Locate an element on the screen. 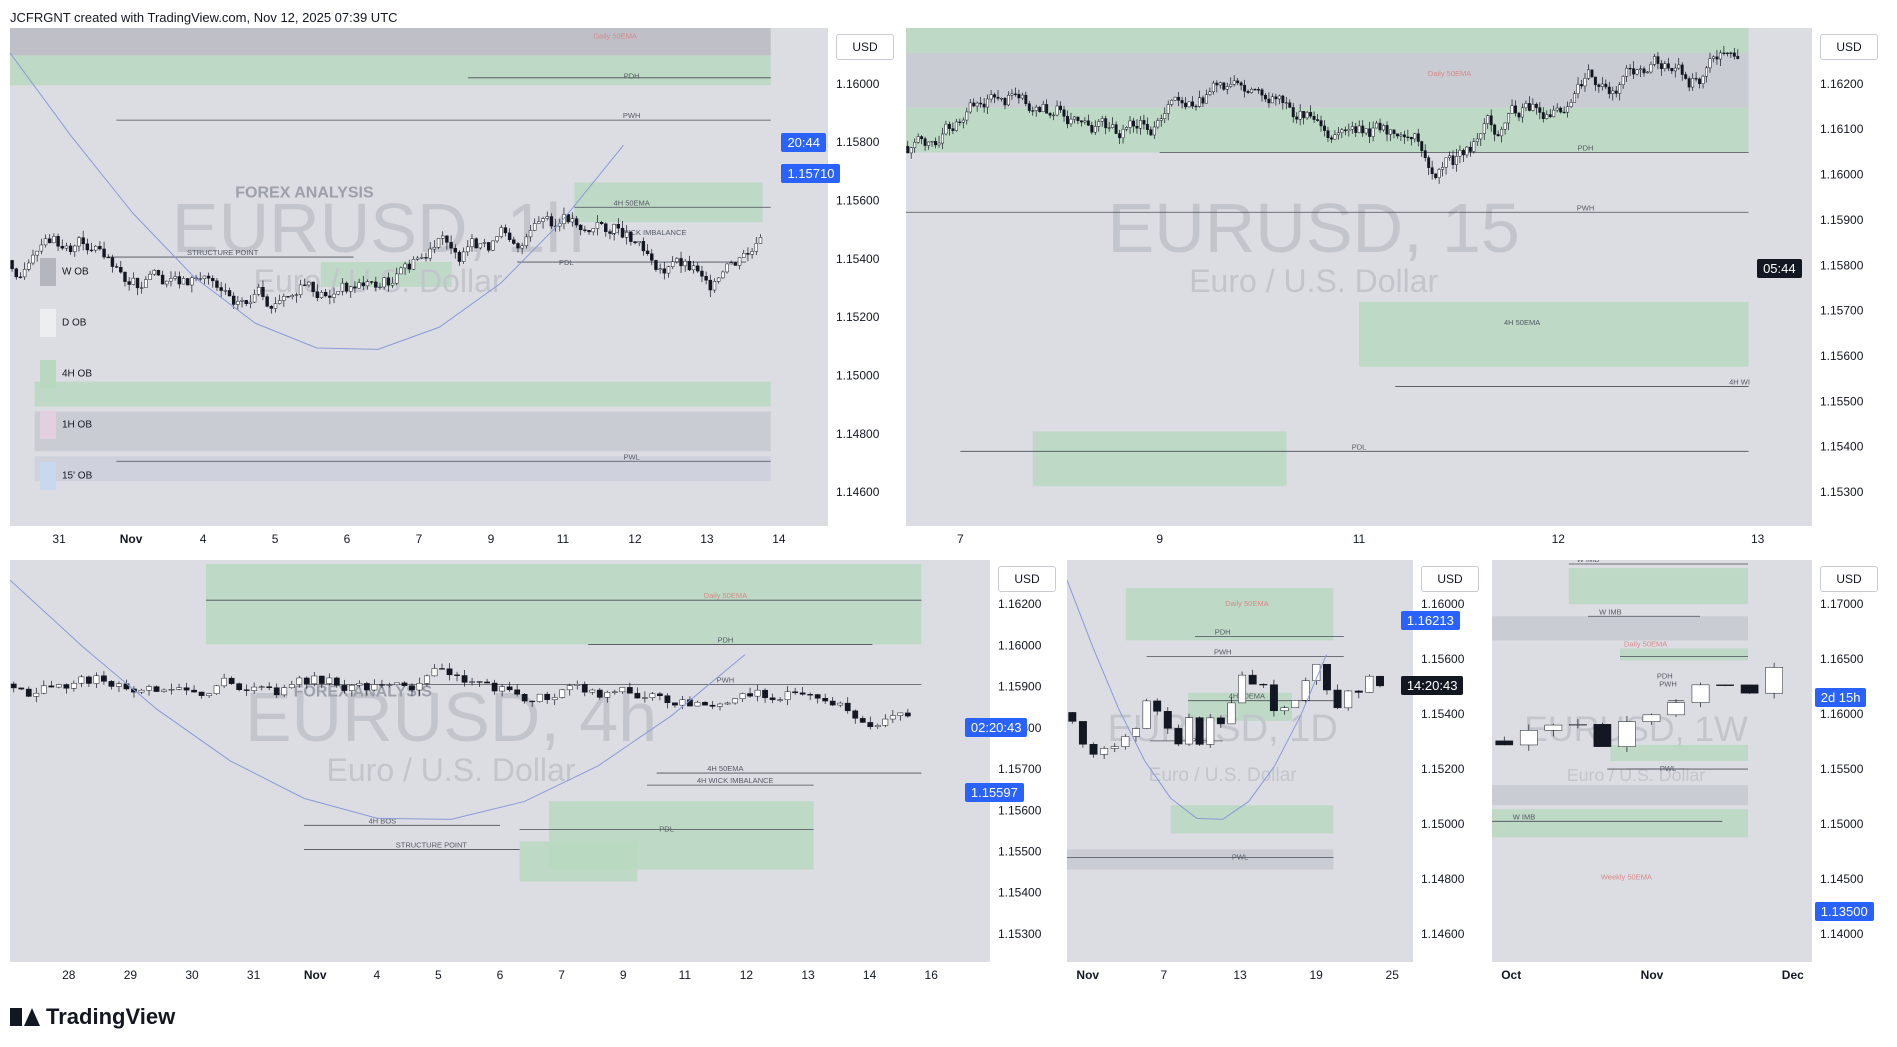 The height and width of the screenshot is (1047, 1897). time-tick-label: 7 is located at coordinates (1164, 975).